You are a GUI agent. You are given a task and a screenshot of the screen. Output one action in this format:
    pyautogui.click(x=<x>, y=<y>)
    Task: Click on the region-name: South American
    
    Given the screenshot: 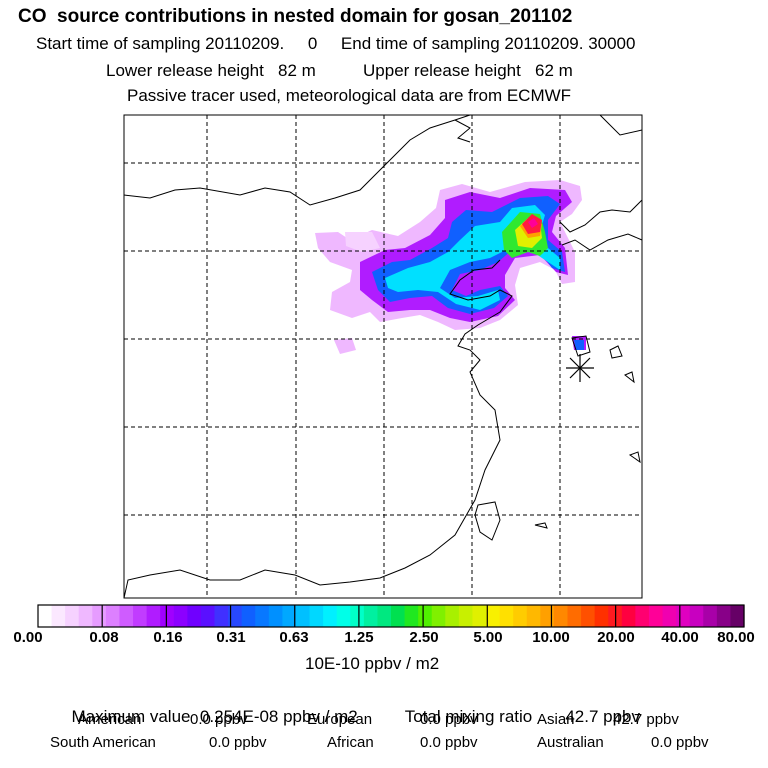 What is the action you would take?
    pyautogui.click(x=103, y=742)
    